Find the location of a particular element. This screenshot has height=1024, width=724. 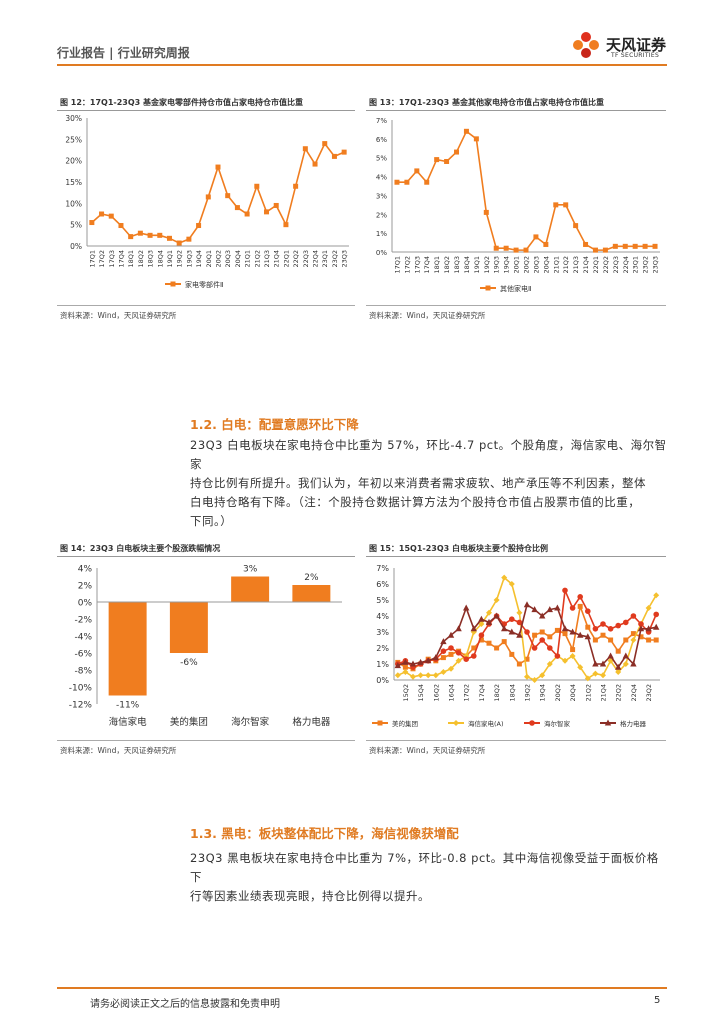

fig13-source-rule is located at coordinates (516, 305).